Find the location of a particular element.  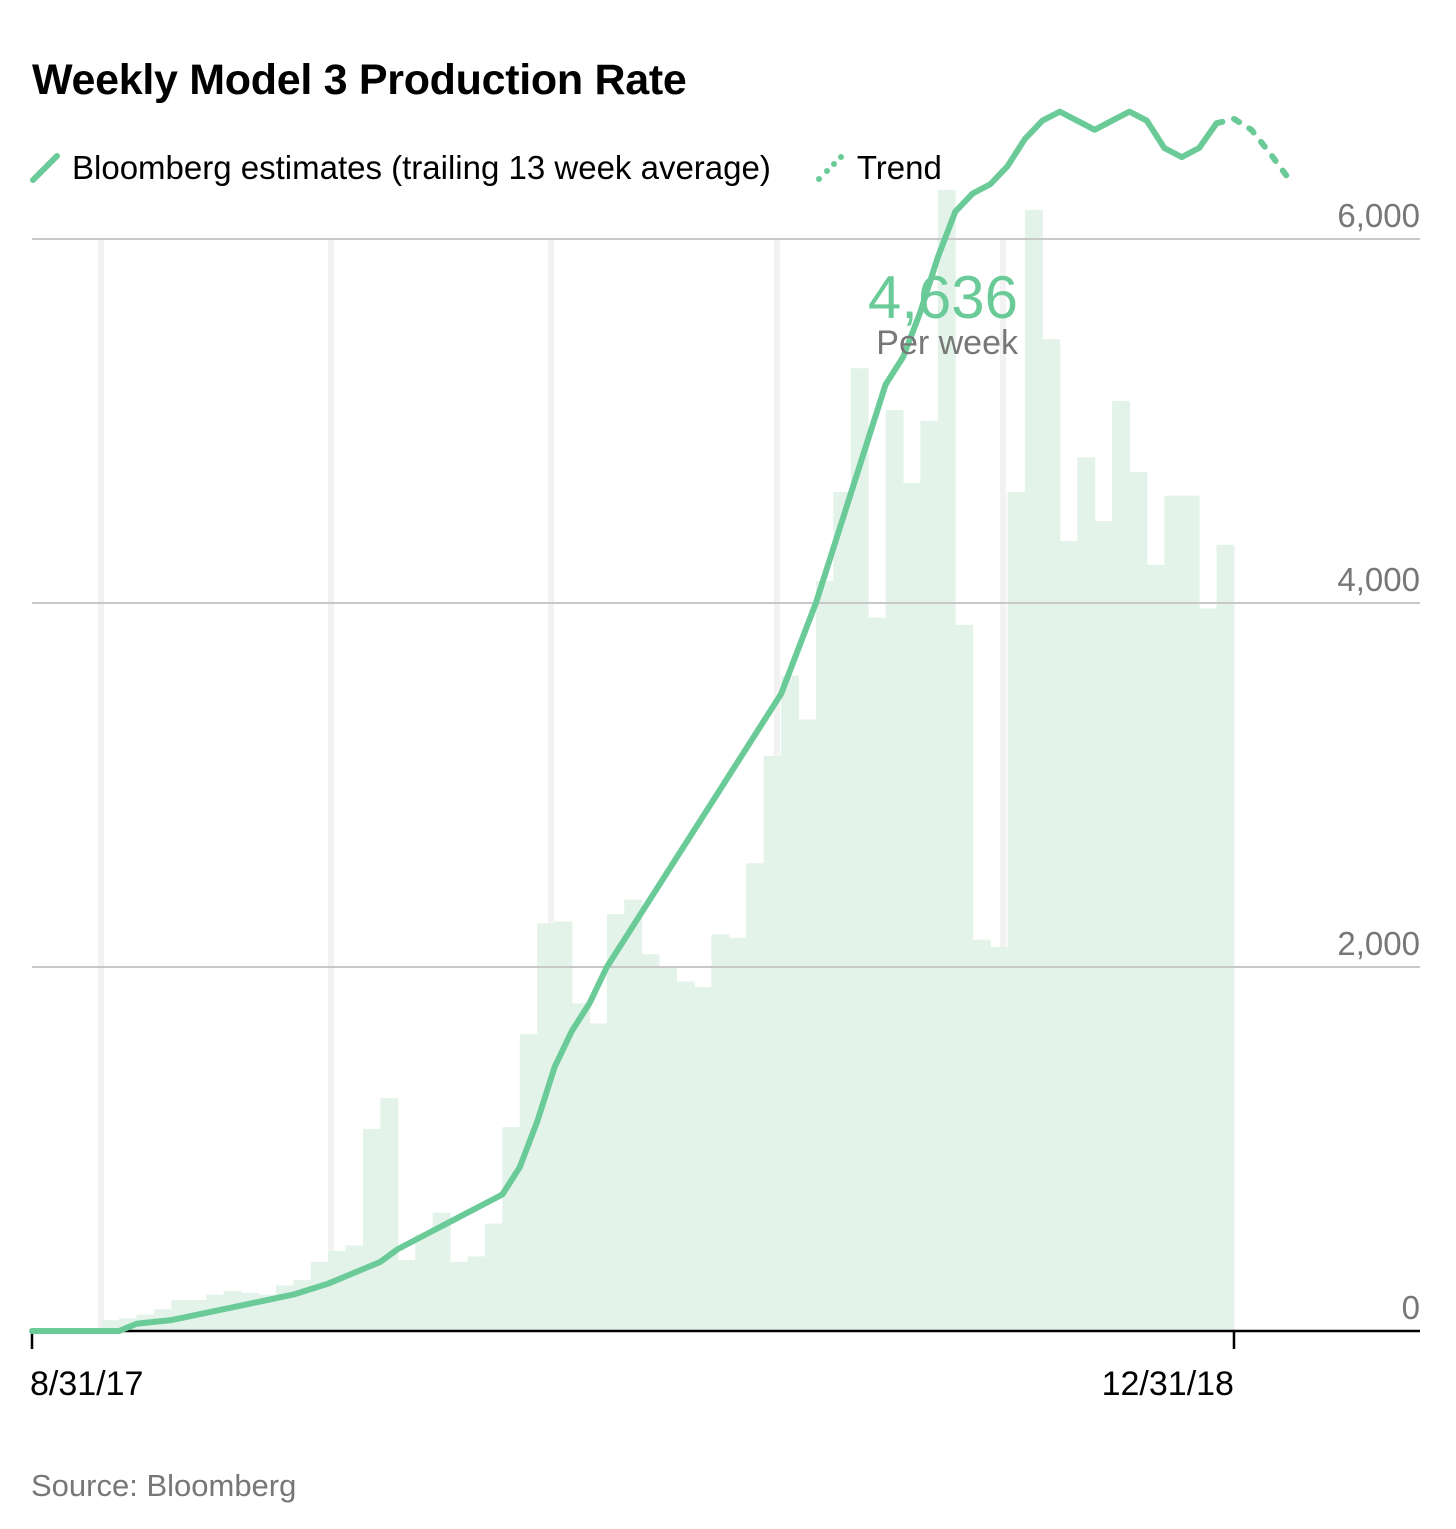

y-tick-label: 4,000 is located at coordinates (1378, 579).